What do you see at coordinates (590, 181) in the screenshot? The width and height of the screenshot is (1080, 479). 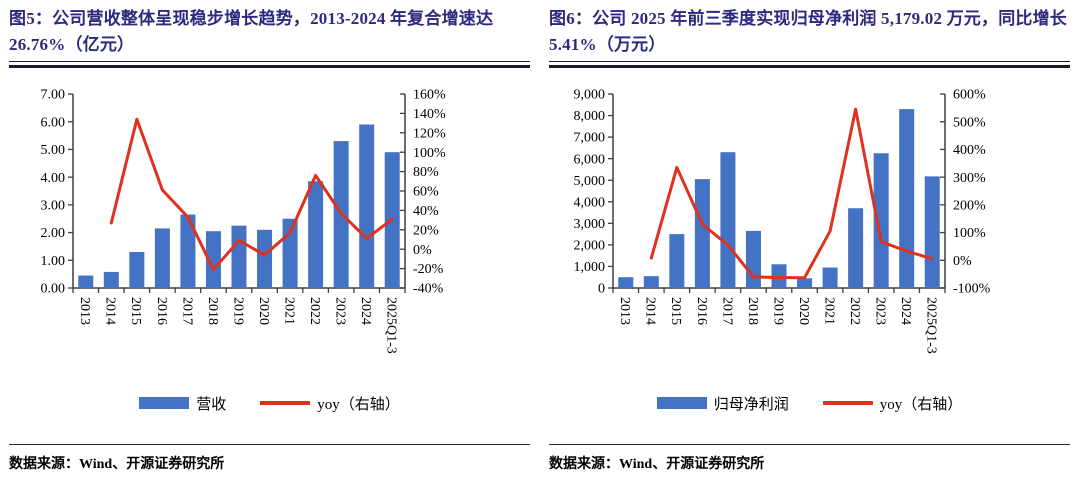 I see `svg-text: 5,000` at bounding box center [590, 181].